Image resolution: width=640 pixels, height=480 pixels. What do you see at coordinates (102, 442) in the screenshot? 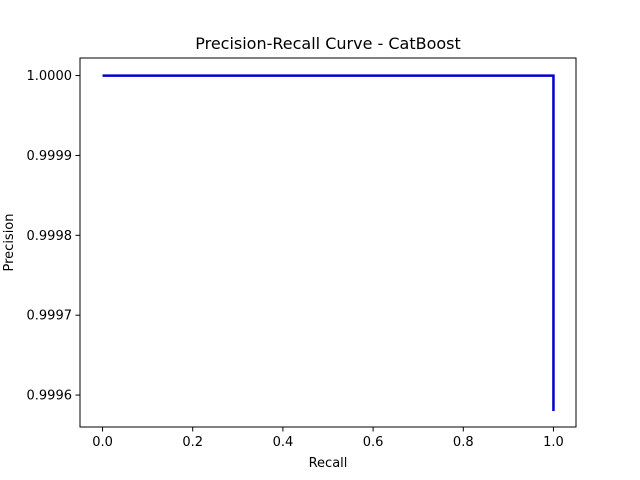
I see `x-tick-label: 0.0` at bounding box center [102, 442].